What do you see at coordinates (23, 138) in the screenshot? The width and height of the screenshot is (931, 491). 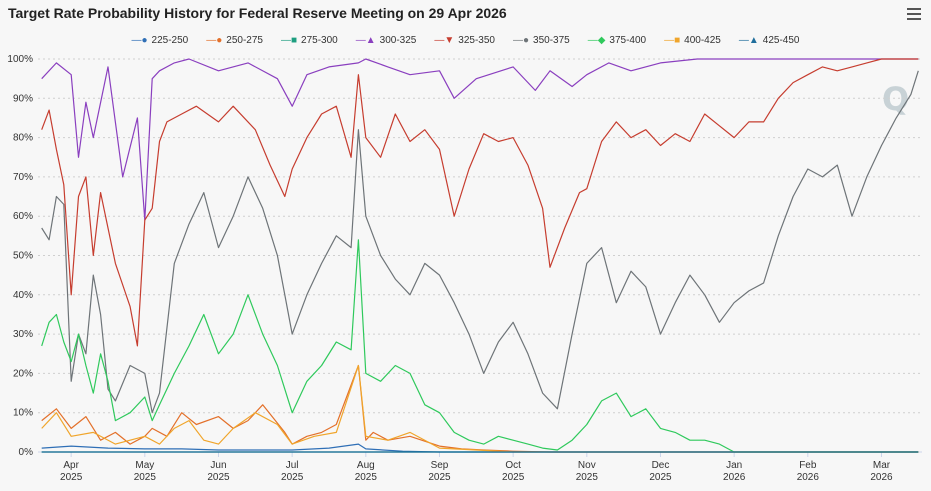 I see `y-tick-label: 80%` at bounding box center [23, 138].